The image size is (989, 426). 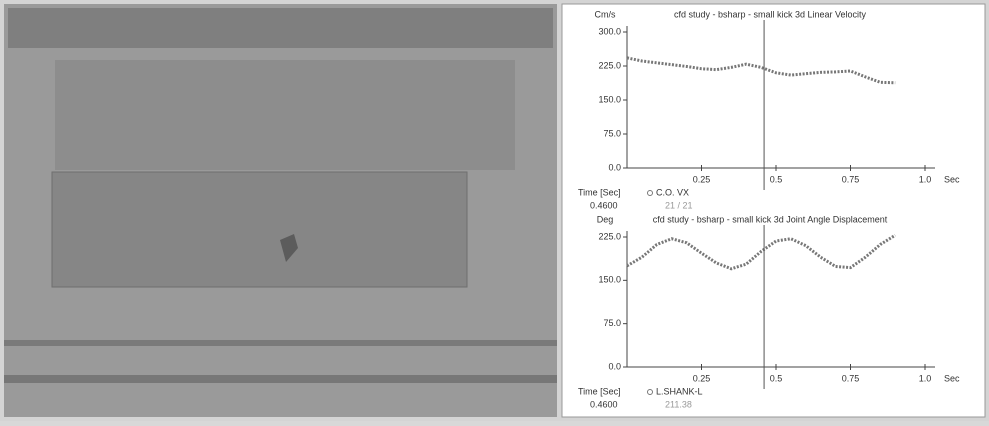 What do you see at coordinates (679, 391) in the screenshot?
I see `legend-entry: L.SHANK-L` at bounding box center [679, 391].